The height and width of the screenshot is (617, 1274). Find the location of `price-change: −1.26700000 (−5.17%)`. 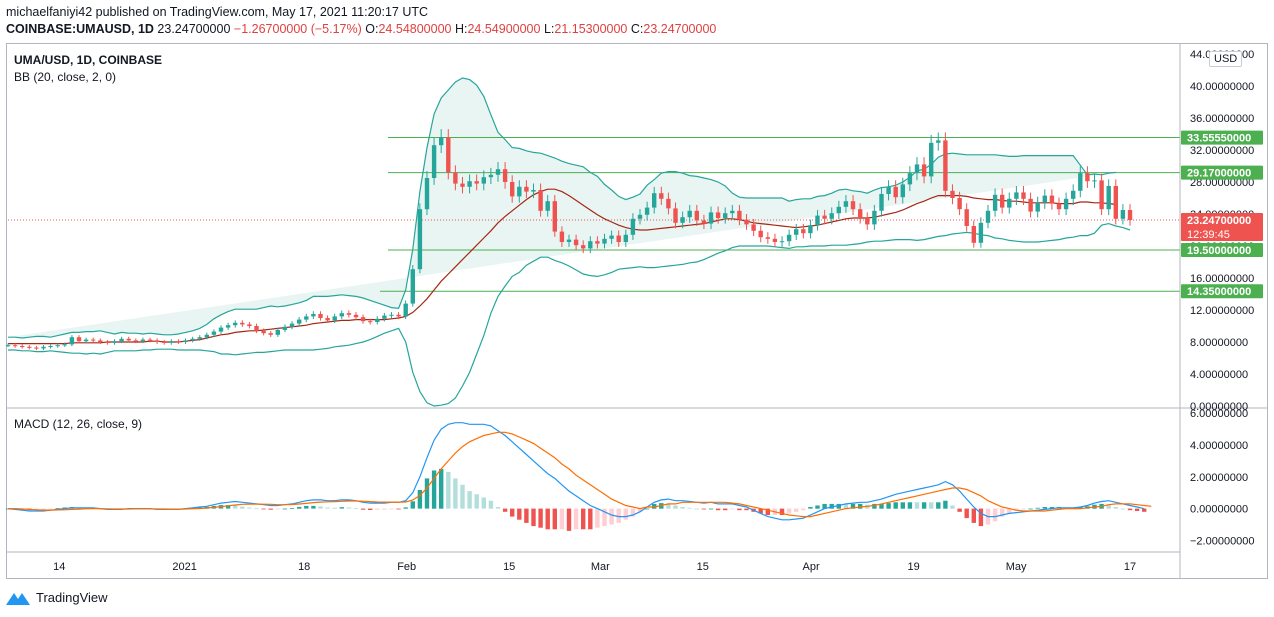

price-change: −1.26700000 (−5.17%) is located at coordinates (297, 29).